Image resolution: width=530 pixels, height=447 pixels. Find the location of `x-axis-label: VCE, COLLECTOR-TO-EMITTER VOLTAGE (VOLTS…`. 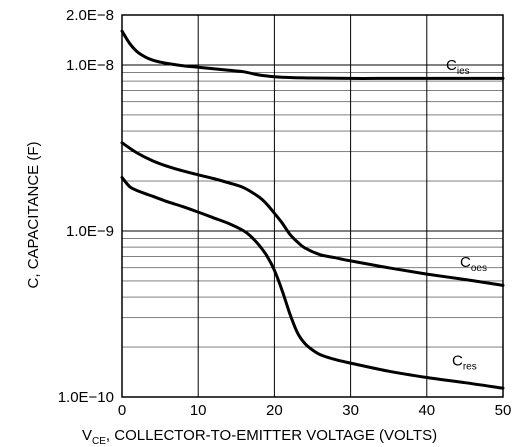

x-axis-label: VCE, COLLECTOR-TO-EMITTER VOLTAGE (VOLTS… is located at coordinates (259, 437).